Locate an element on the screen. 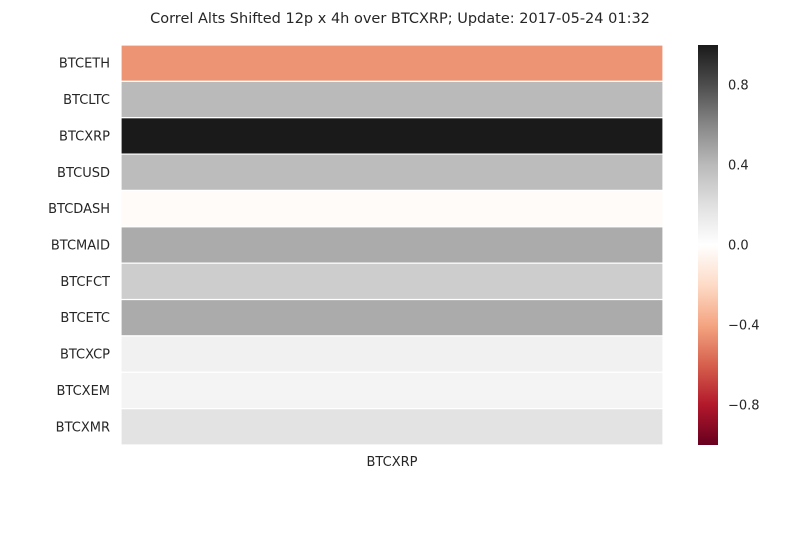 This screenshot has width=800, height=550. row-label-btcmaid: BTCMAID is located at coordinates (80, 246).